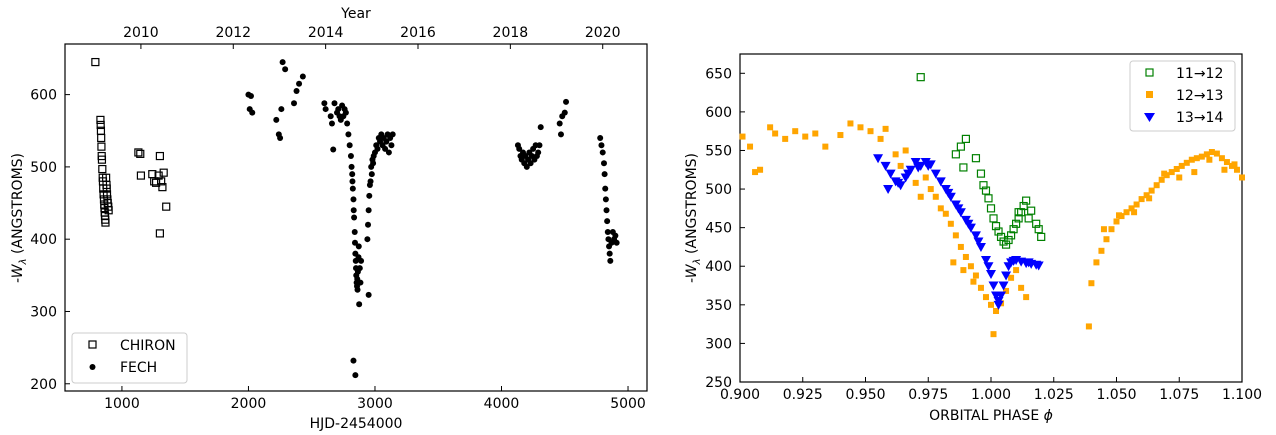  Describe the element at coordinates (718, 151) in the screenshot. I see `right-y-tick-label: 550` at that location.